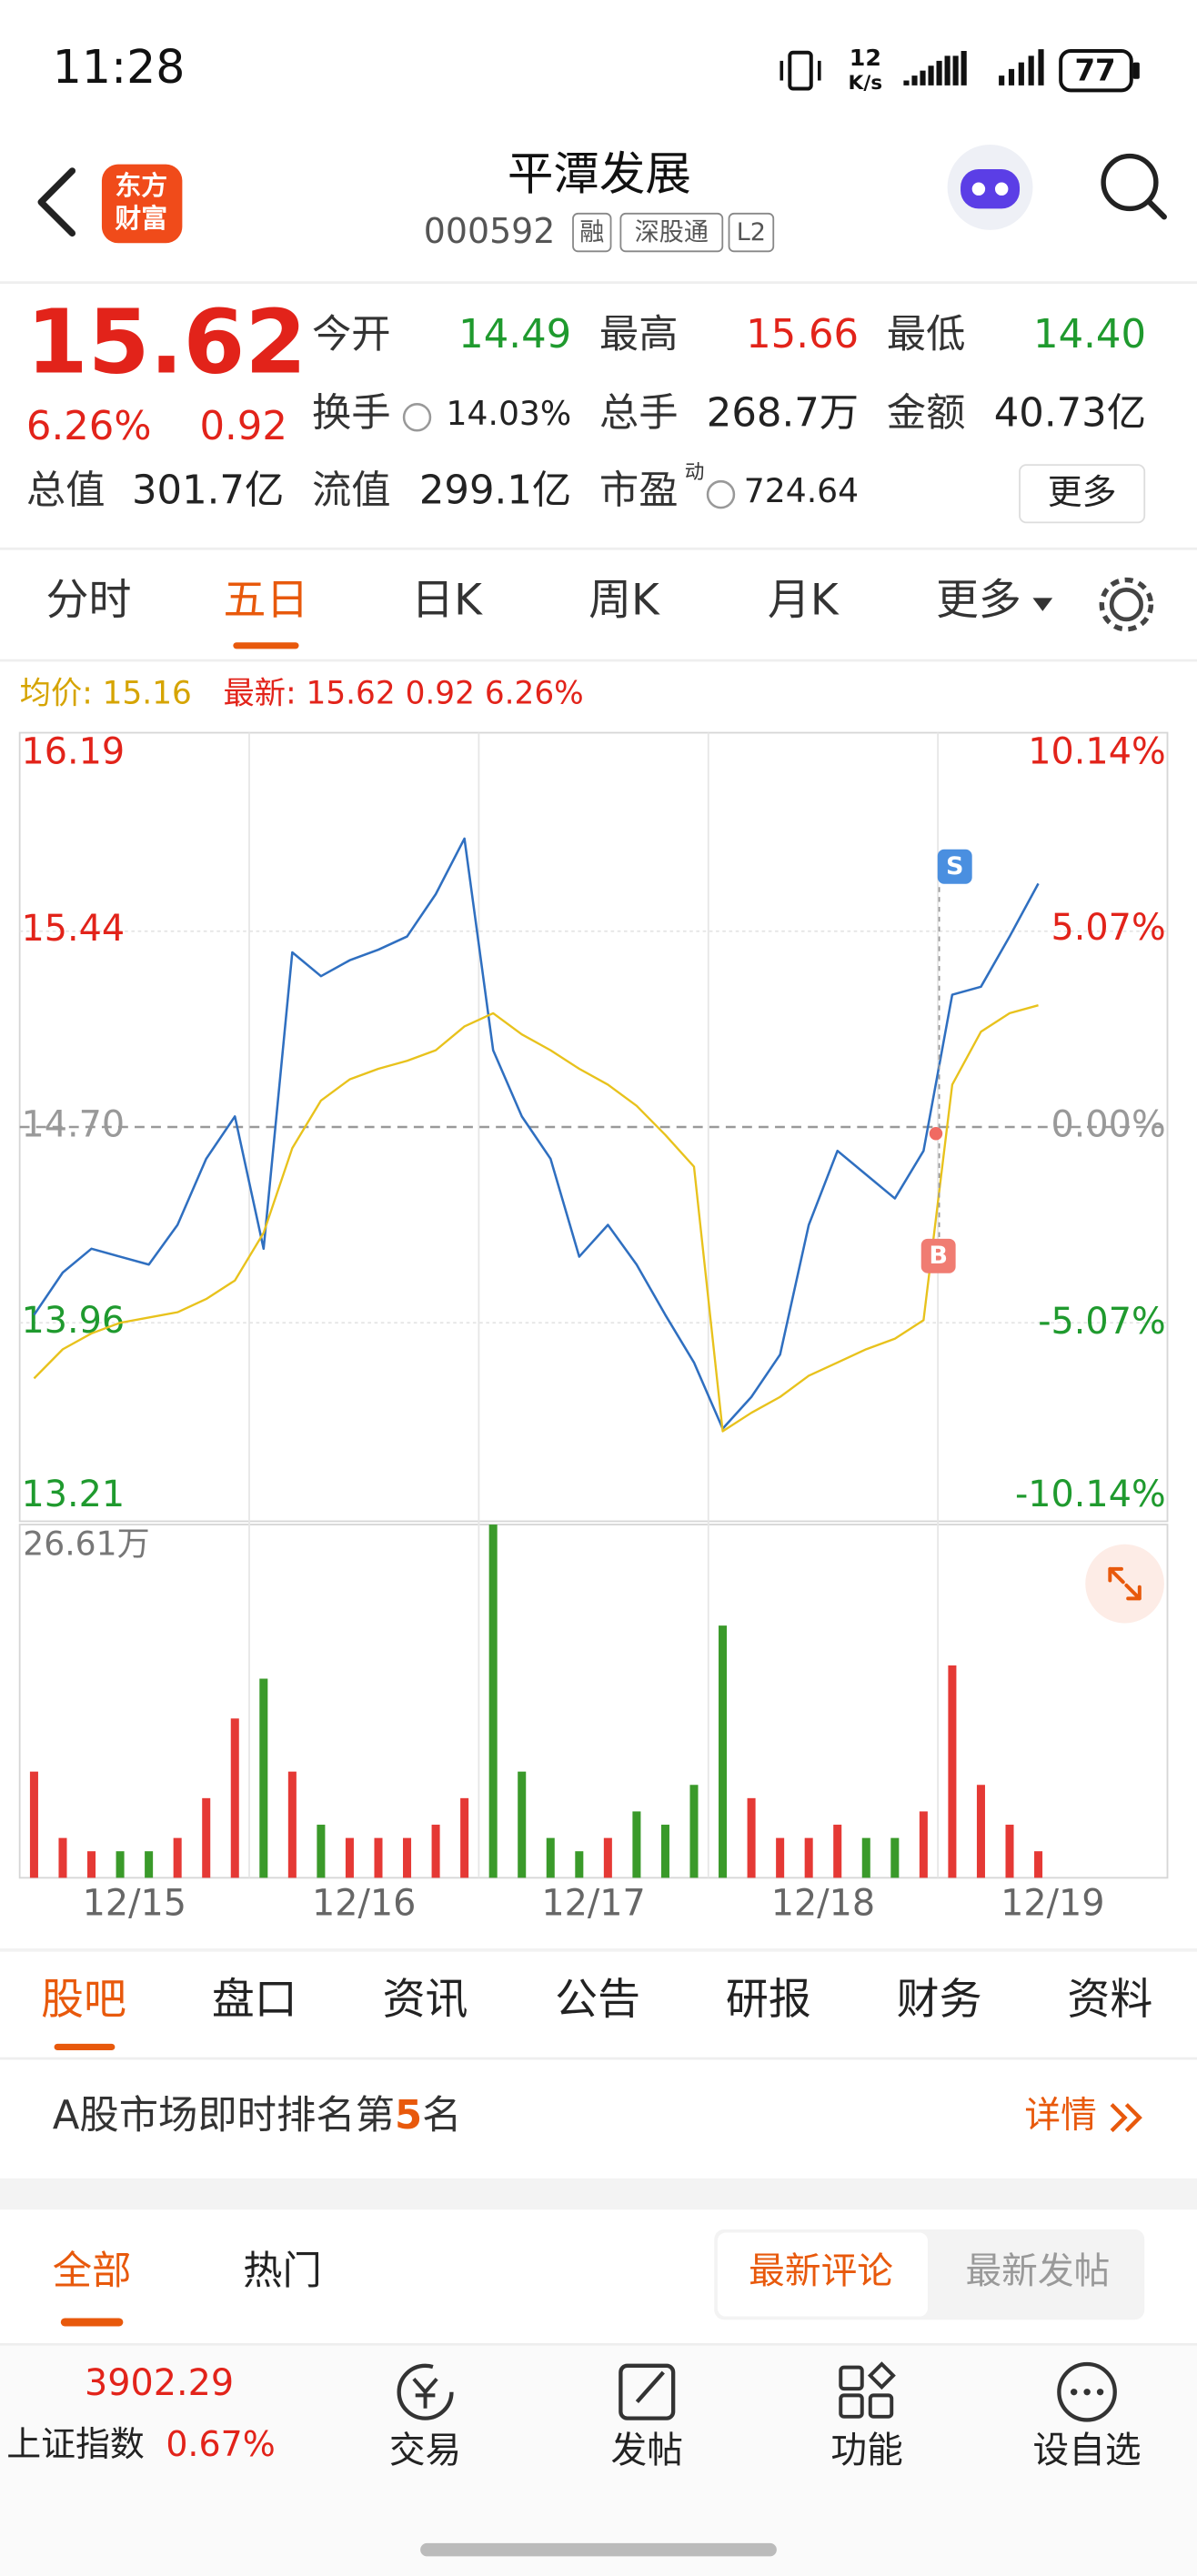 This screenshot has width=1197, height=2576. Describe the element at coordinates (939, 2000) in the screenshot. I see `section-tab: 财务` at that location.